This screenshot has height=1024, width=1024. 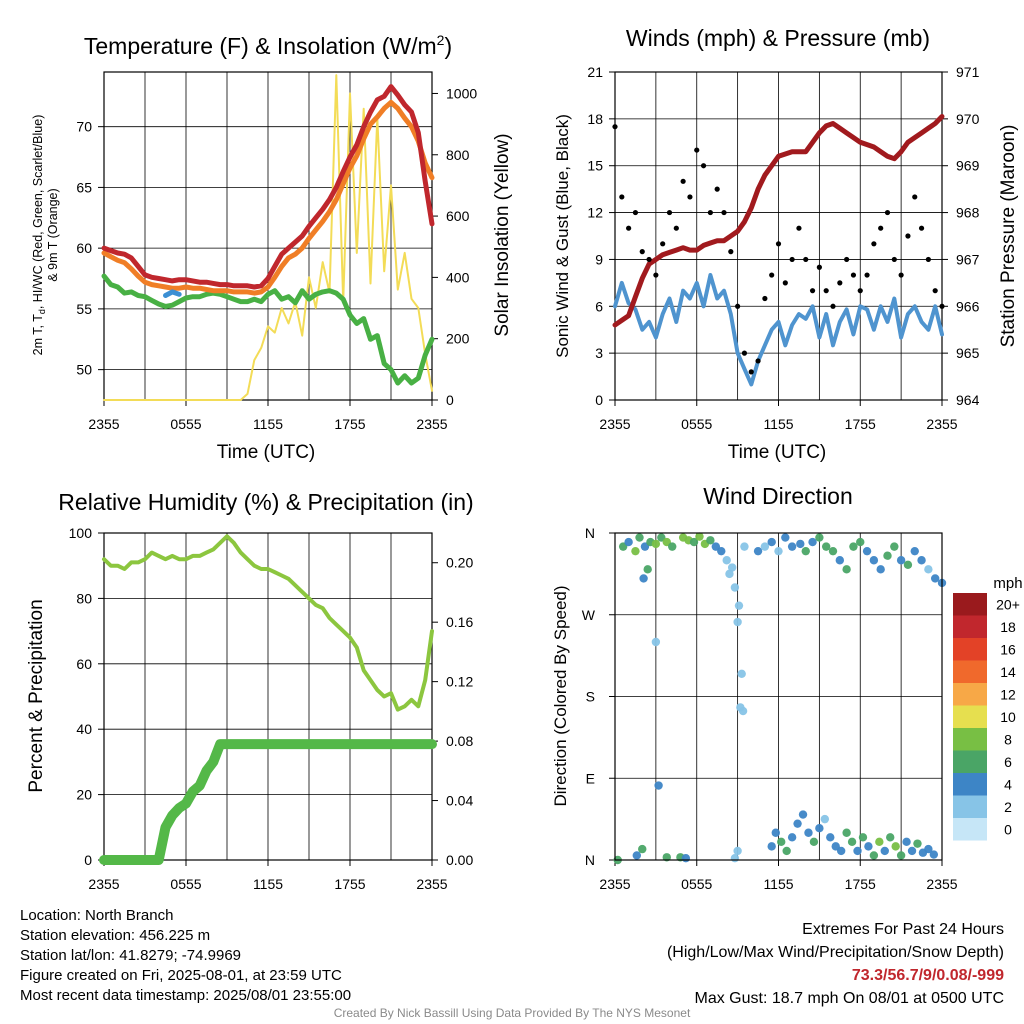 I want to click on winds-xtick-label: 1155, so click(x=778, y=424).